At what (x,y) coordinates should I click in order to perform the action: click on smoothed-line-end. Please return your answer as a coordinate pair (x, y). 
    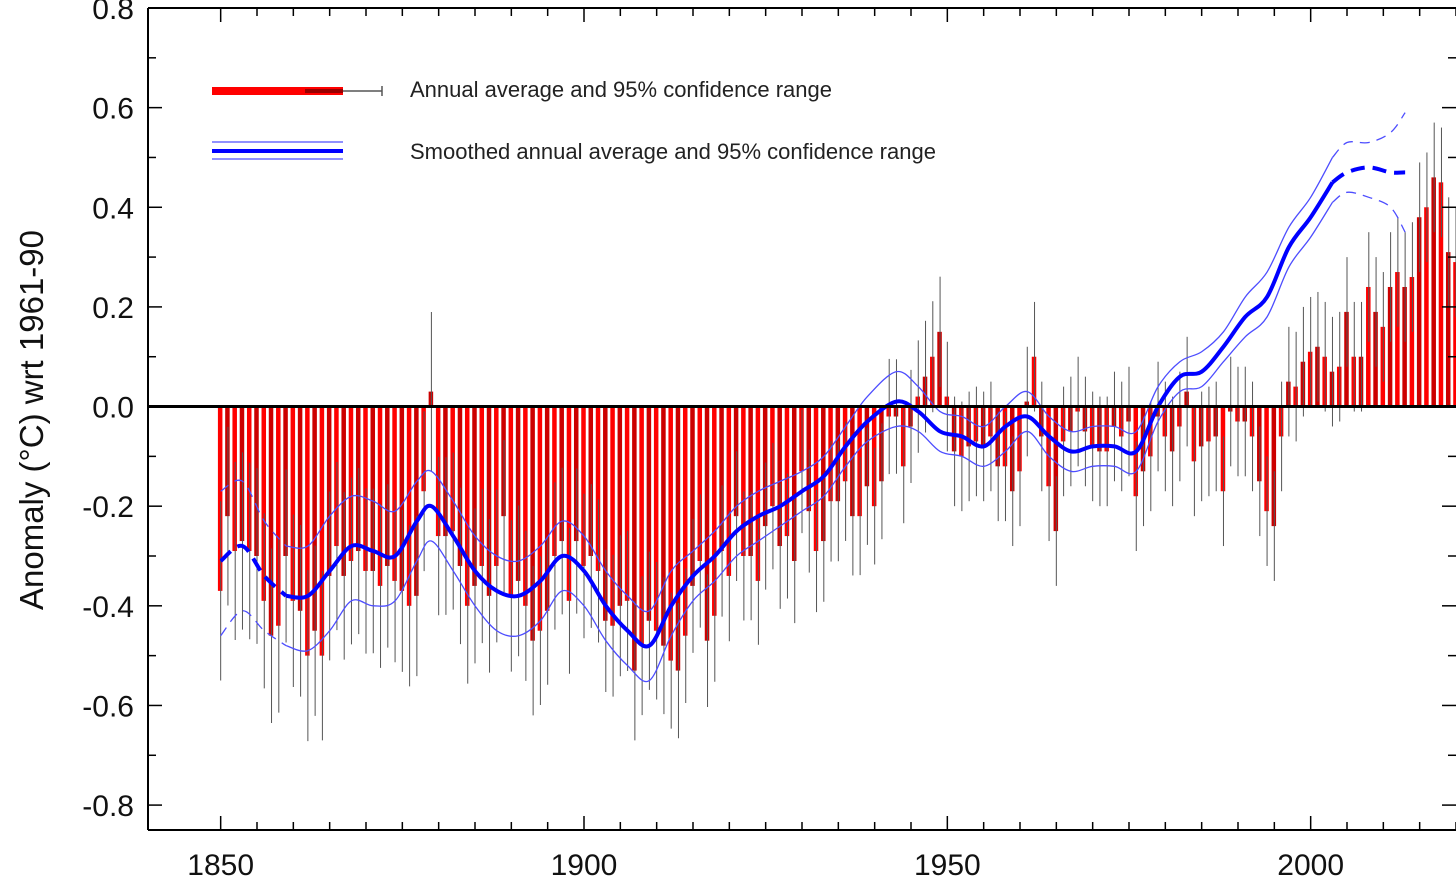
    Looking at the image, I should click on (1368, 175).